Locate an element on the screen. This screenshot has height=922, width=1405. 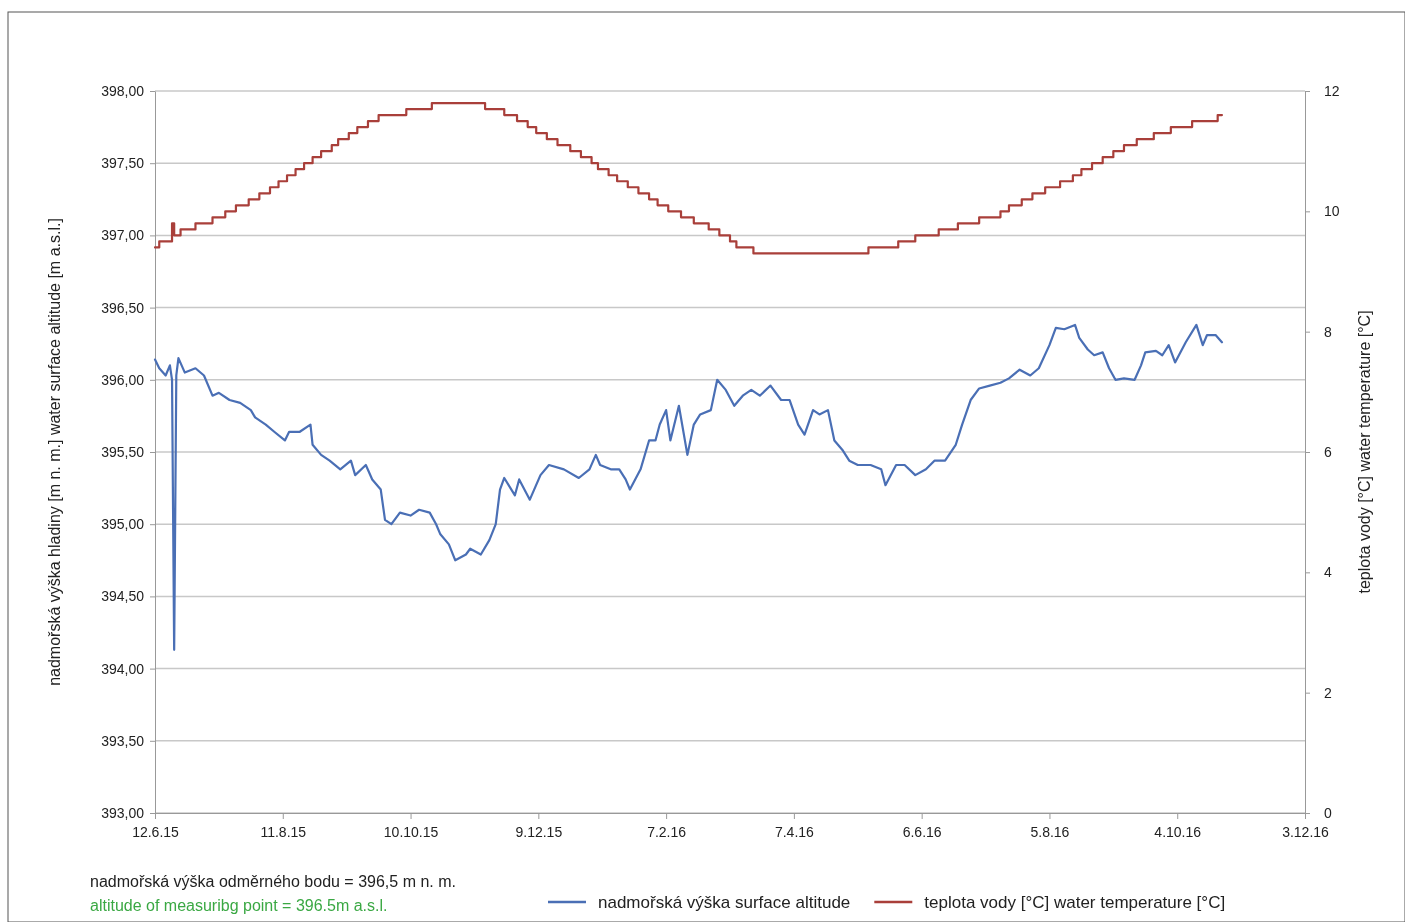
y-tick-label: 394,50 is located at coordinates (123, 596).